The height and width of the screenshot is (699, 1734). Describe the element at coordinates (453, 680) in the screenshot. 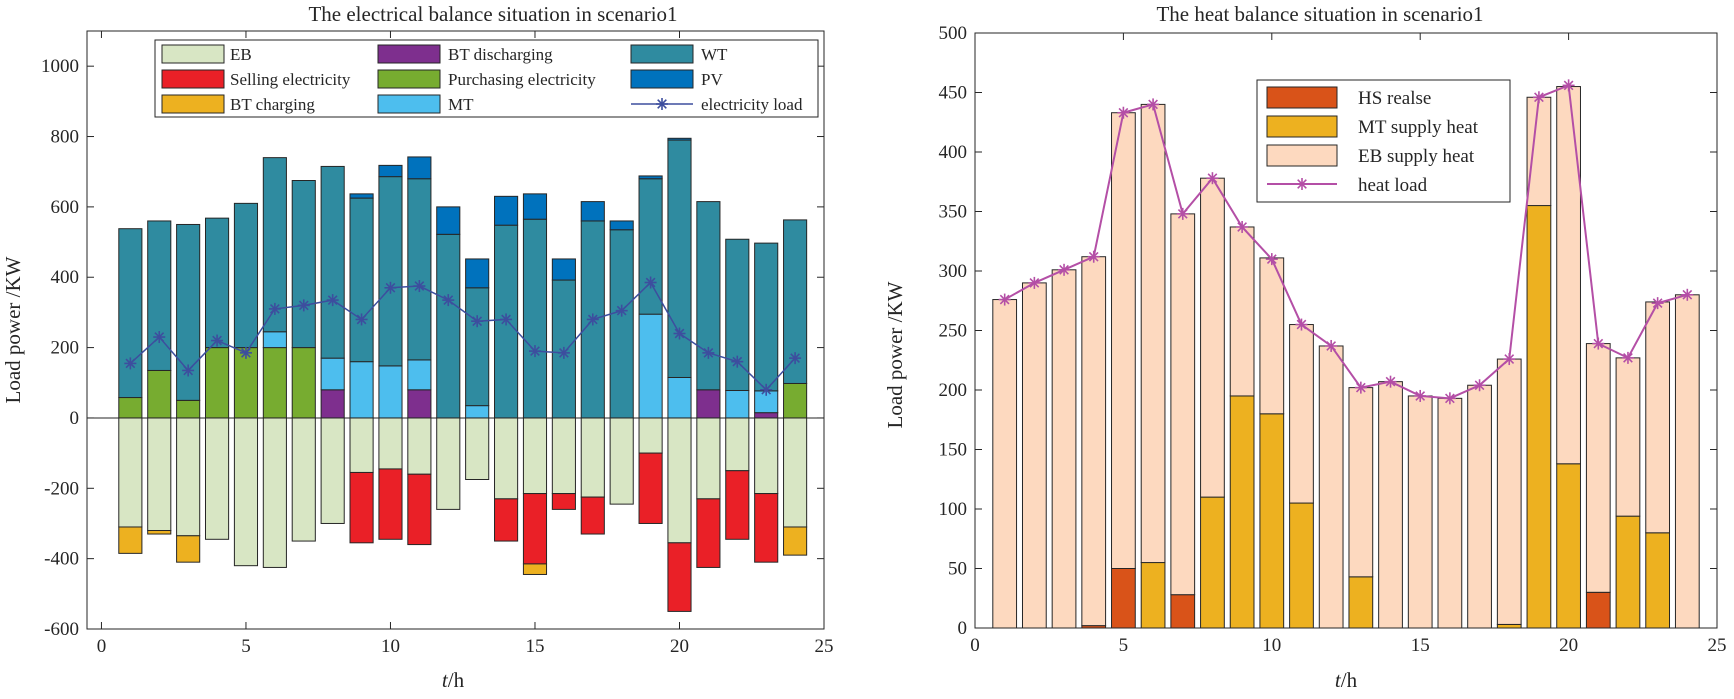

I see `x-axis-label: t/h` at that location.